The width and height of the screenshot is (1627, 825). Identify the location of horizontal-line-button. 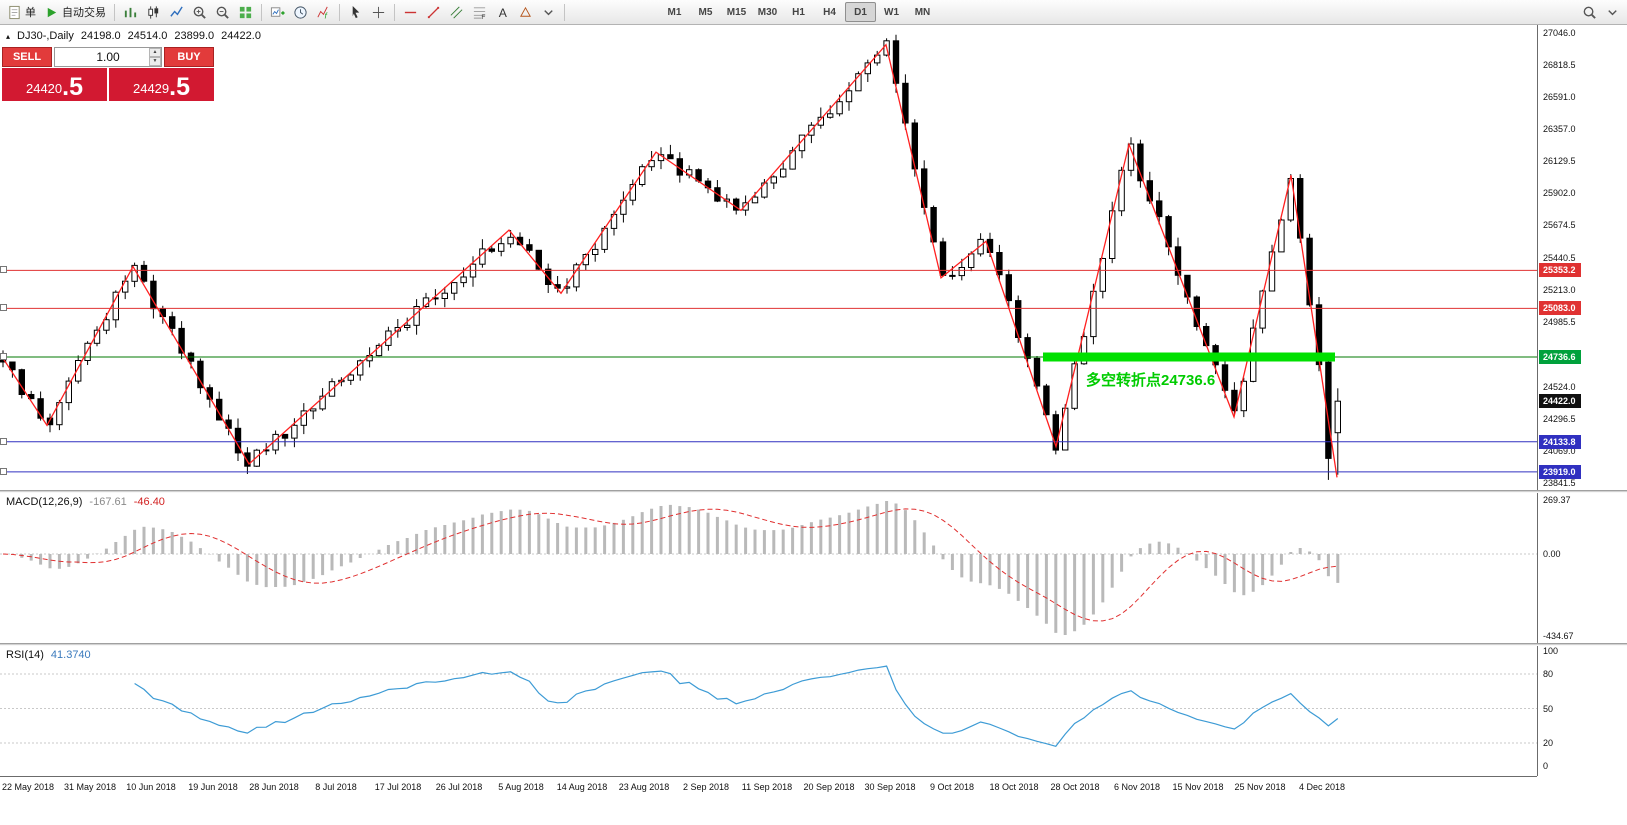
(410, 12).